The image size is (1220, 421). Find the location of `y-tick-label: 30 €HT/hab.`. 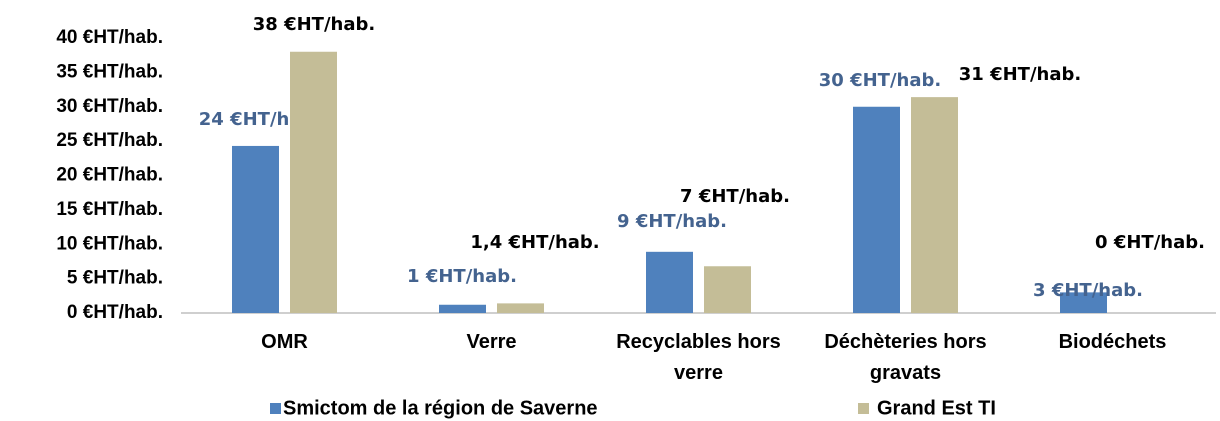

y-tick-label: 30 €HT/hab. is located at coordinates (109, 106).